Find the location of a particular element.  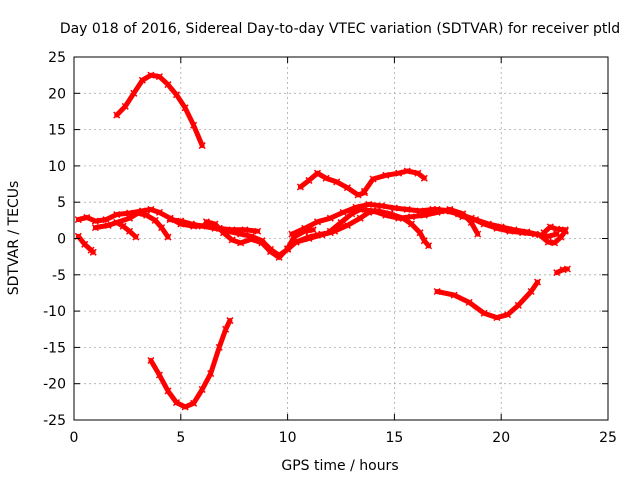

series-arc-early-dip is located at coordinates (85, 244).